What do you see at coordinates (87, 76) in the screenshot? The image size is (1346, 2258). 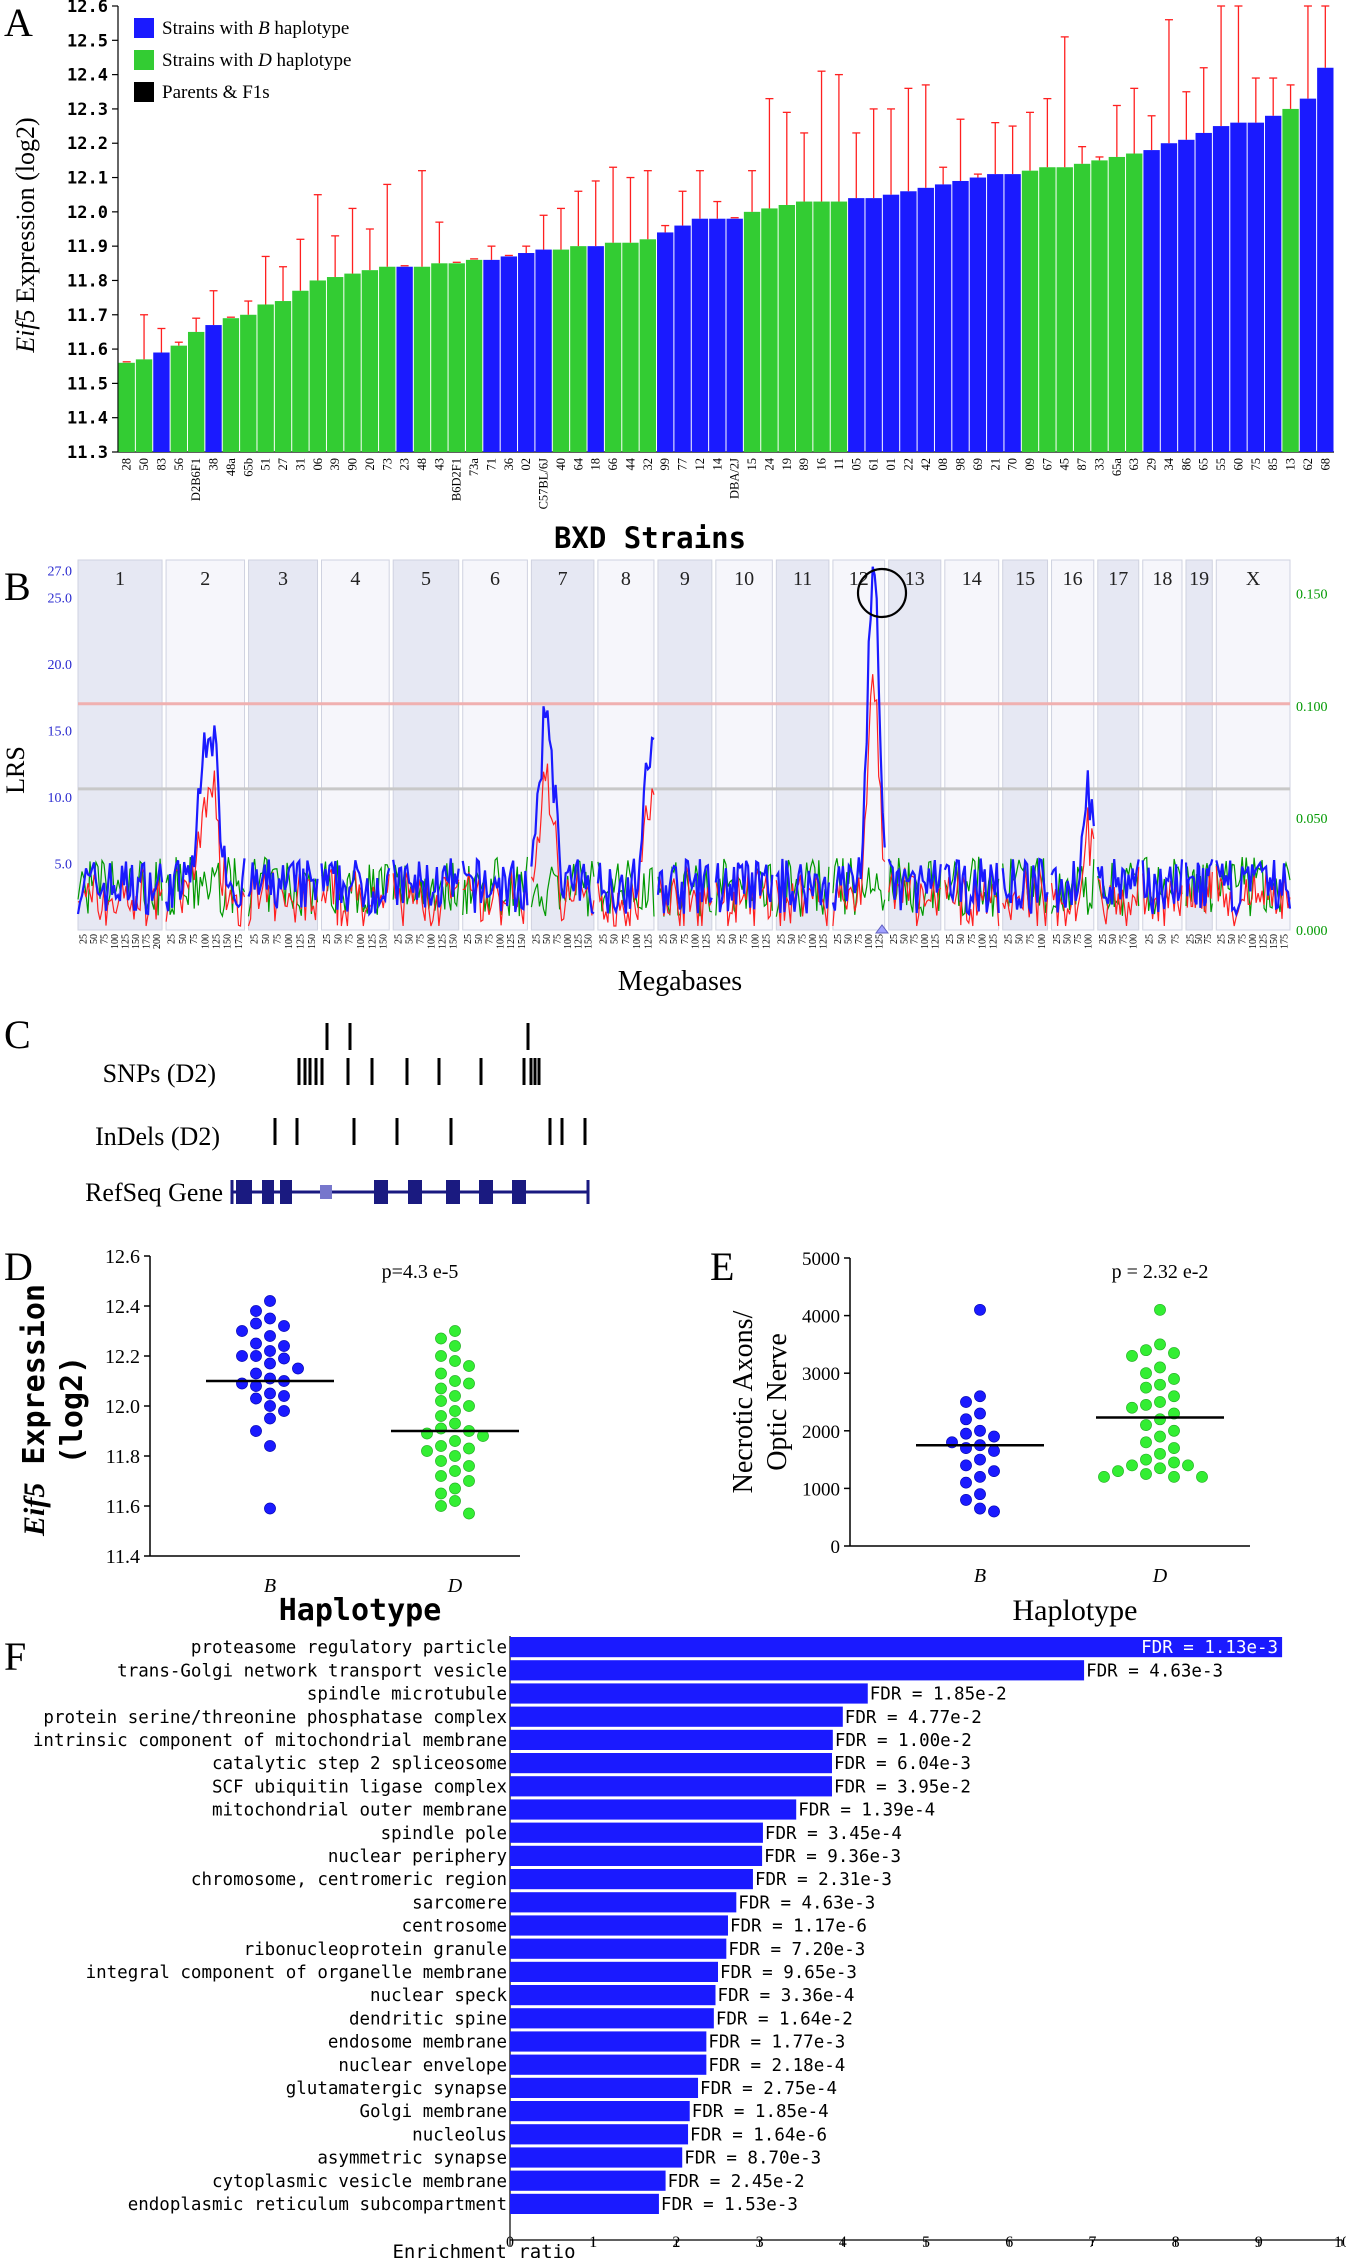 I see `a-ytick-label: 12.4` at bounding box center [87, 76].